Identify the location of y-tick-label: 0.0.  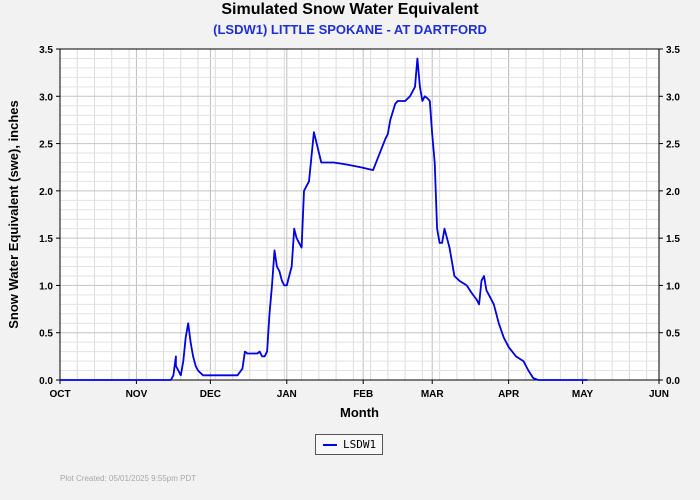
(46, 381).